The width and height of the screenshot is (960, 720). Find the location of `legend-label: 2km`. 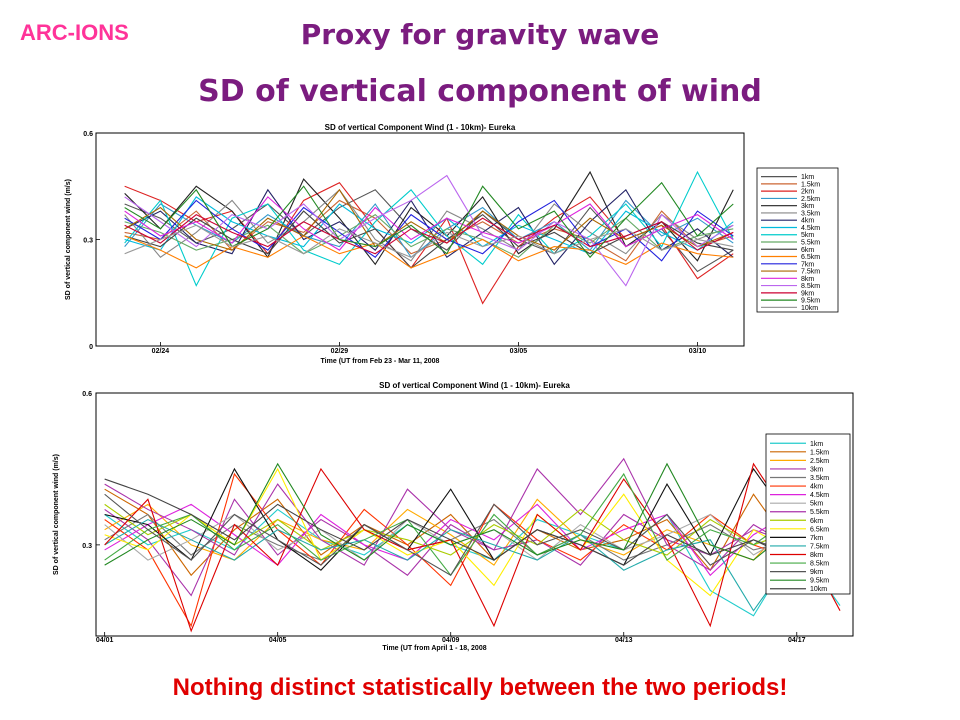

legend-label: 2km is located at coordinates (807, 192).